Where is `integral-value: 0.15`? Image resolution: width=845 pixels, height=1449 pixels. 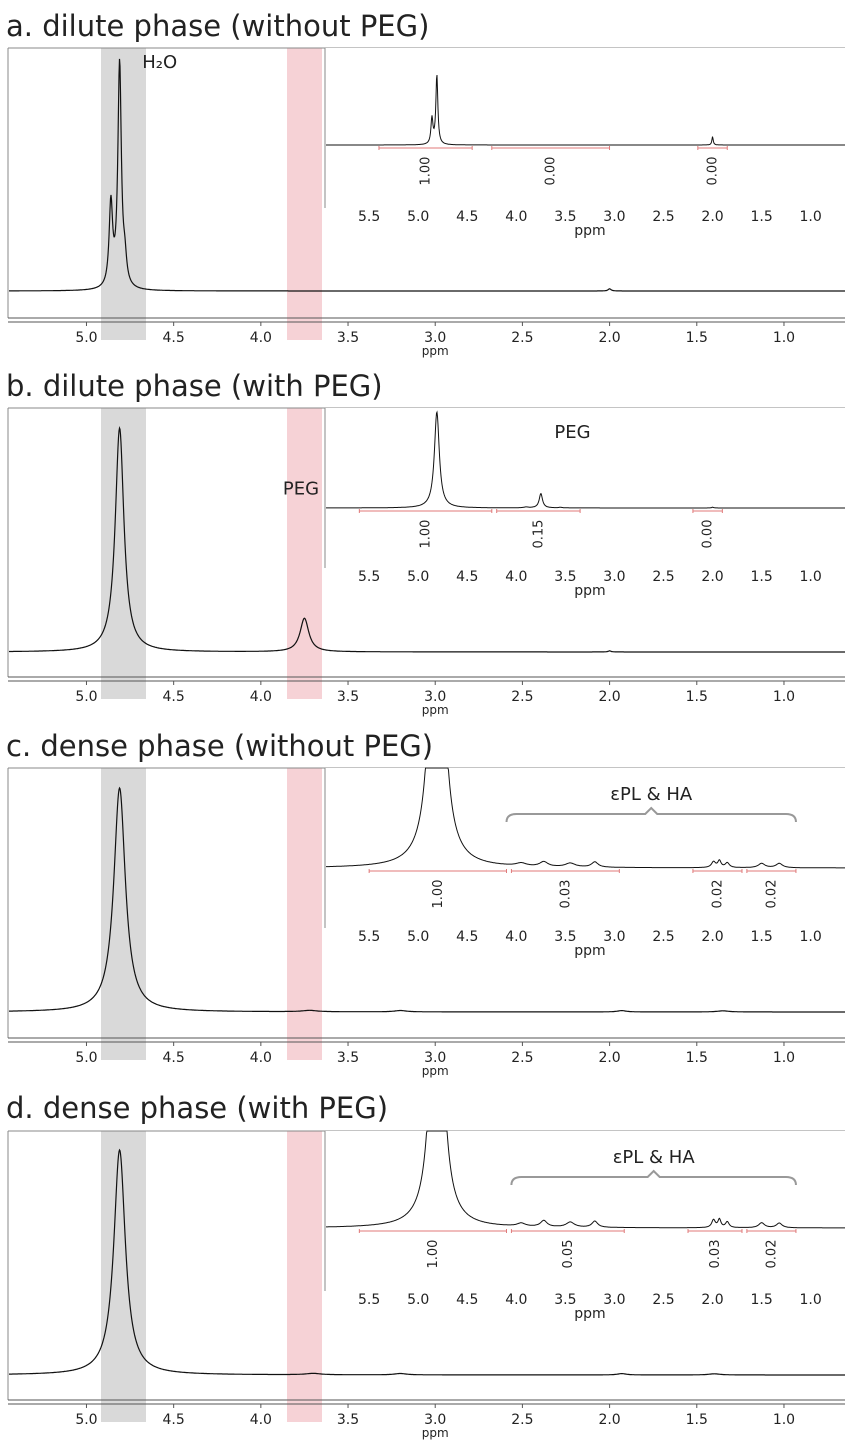
integral-value: 0.15 is located at coordinates (538, 534).